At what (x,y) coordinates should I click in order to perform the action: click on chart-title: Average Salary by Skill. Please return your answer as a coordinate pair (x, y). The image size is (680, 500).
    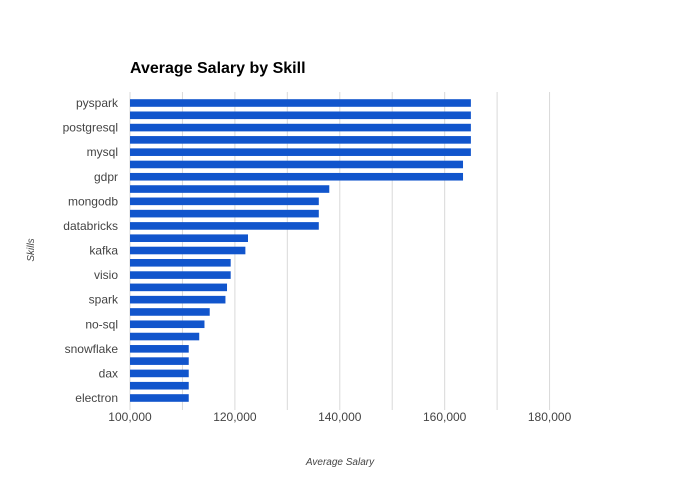
    Looking at the image, I should click on (218, 68).